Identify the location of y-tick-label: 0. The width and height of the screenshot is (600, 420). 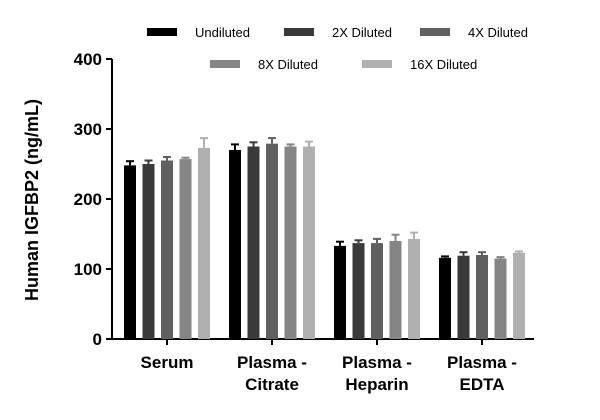
(97, 339).